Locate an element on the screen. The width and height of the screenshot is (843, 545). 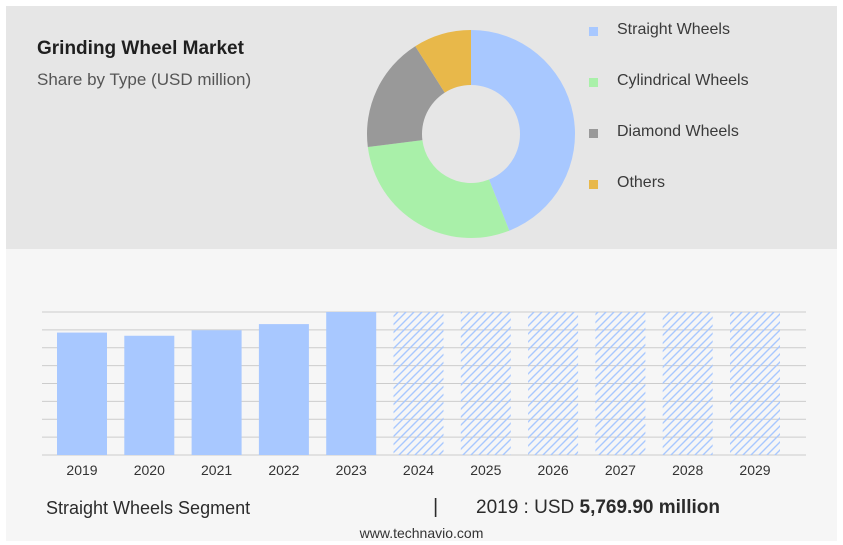
legend-label: Others is located at coordinates (641, 182).